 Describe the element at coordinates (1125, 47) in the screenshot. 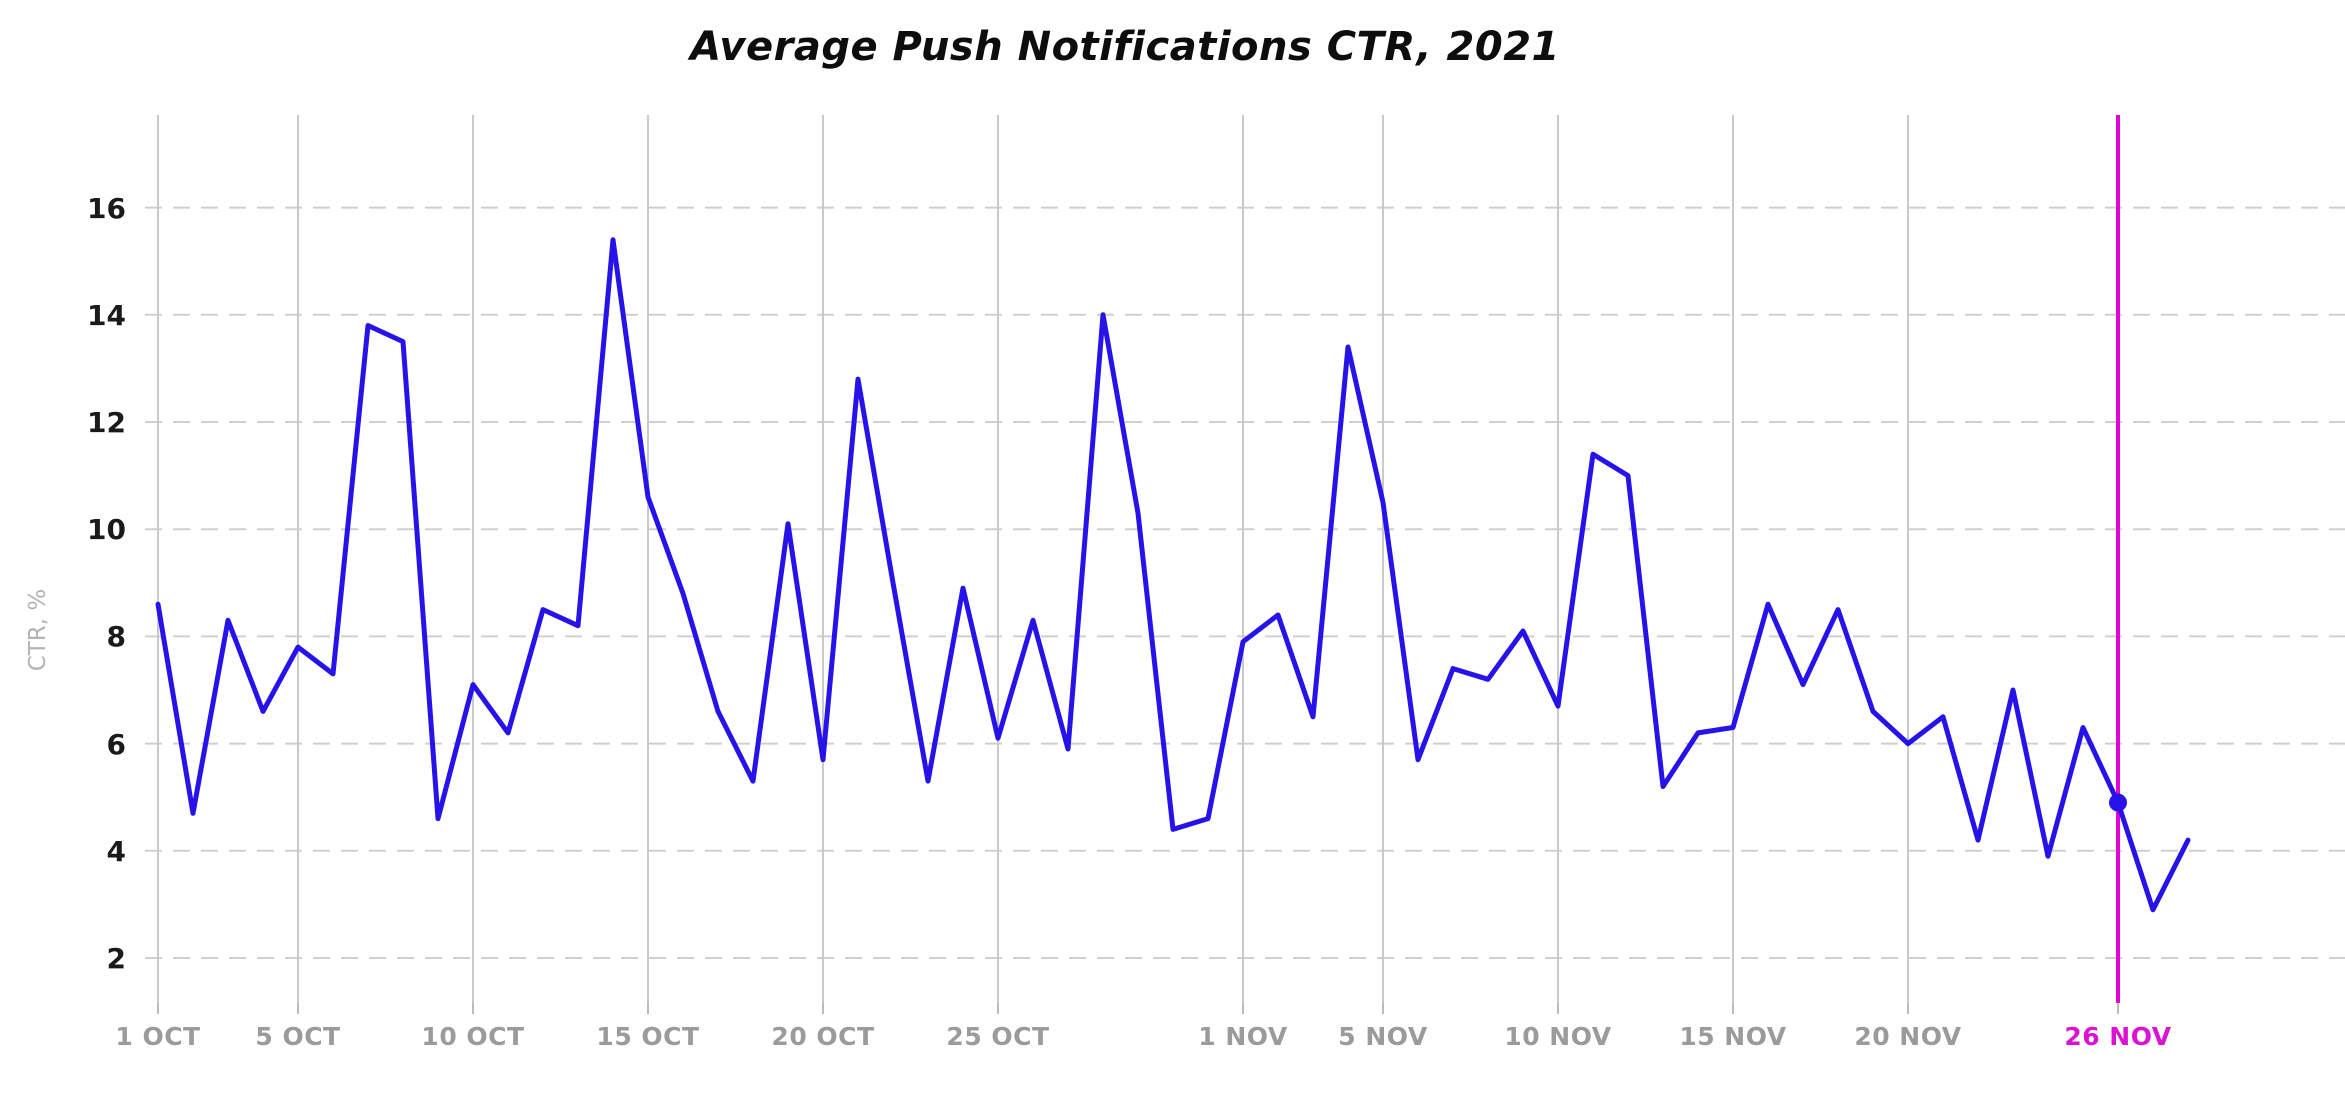

I see `chart-title: Average Push Notifications CTR, 2021` at that location.